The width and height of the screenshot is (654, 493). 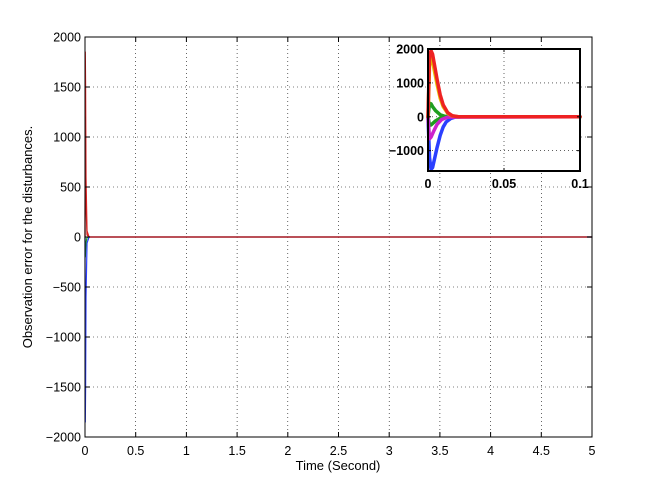 What do you see at coordinates (77, 238) in the screenshot?
I see `main-y-tick-label: 0` at bounding box center [77, 238].